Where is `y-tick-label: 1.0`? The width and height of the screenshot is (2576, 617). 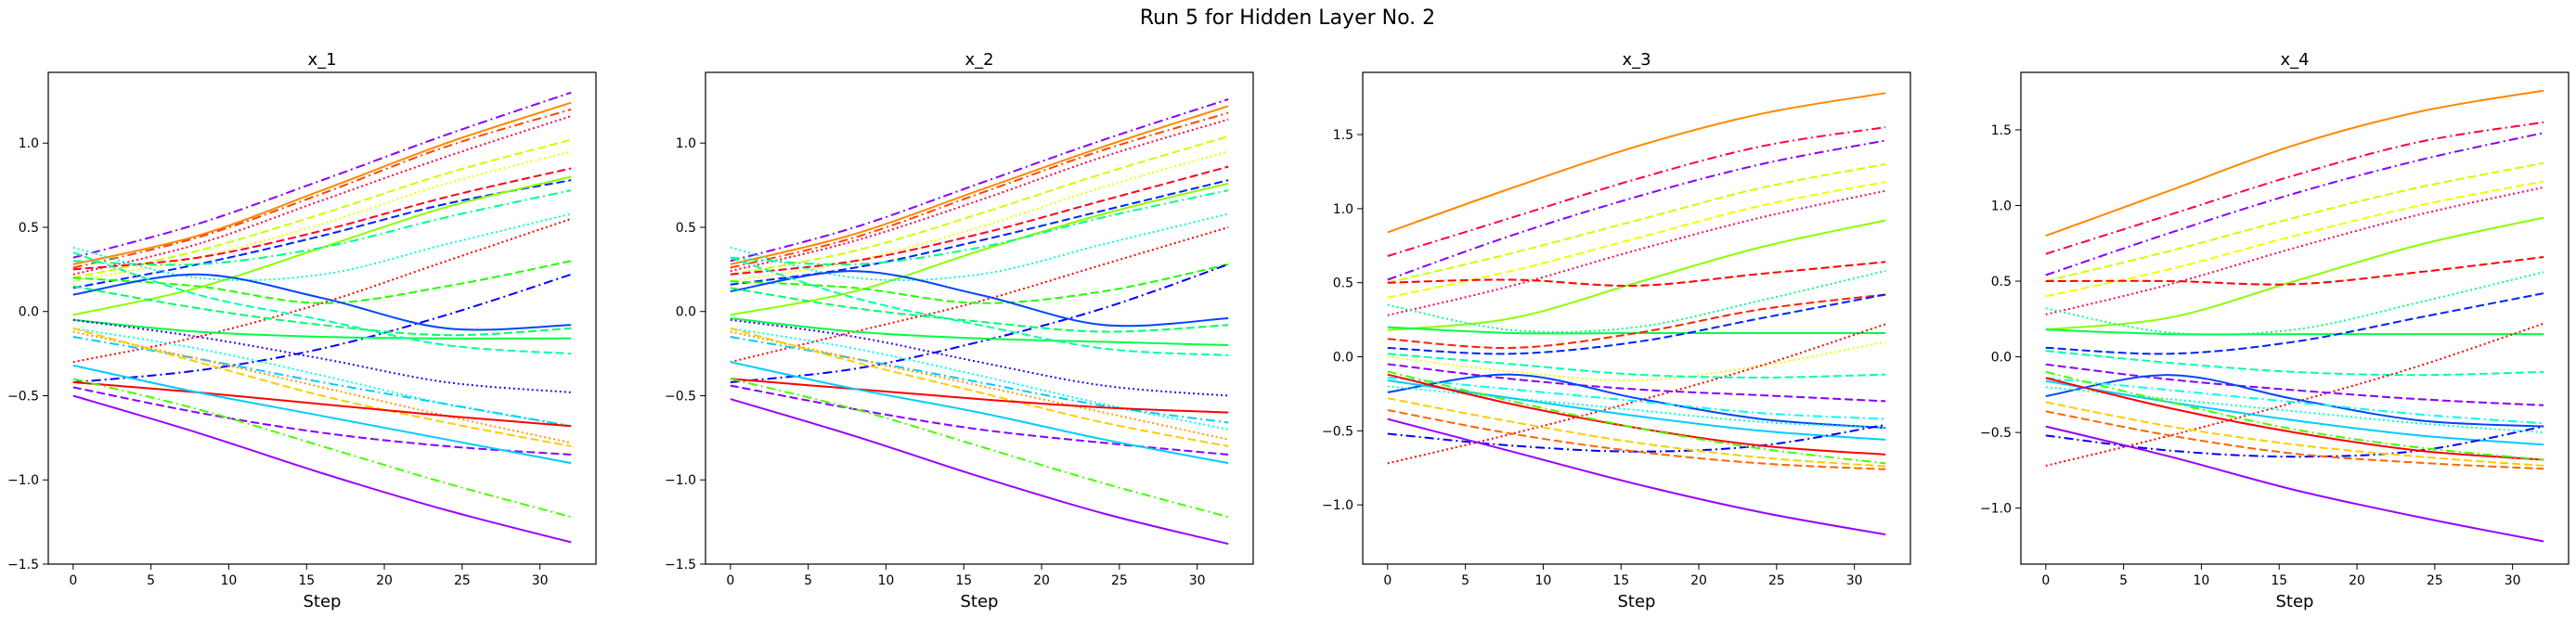
y-tick-label: 1.0 is located at coordinates (2001, 206).